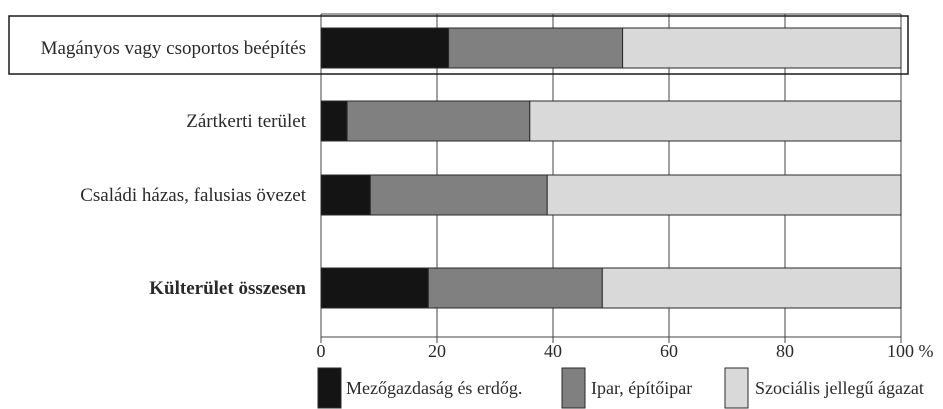 Image resolution: width=943 pixels, height=409 pixels. I want to click on x-tick-label: 60, so click(669, 351).